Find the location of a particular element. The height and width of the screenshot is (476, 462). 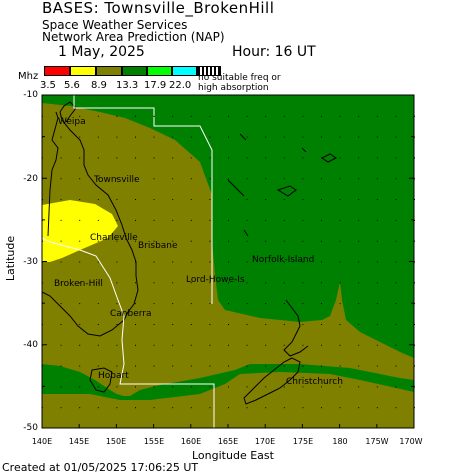

city-christchurch: Christchurch is located at coordinates (314, 382).